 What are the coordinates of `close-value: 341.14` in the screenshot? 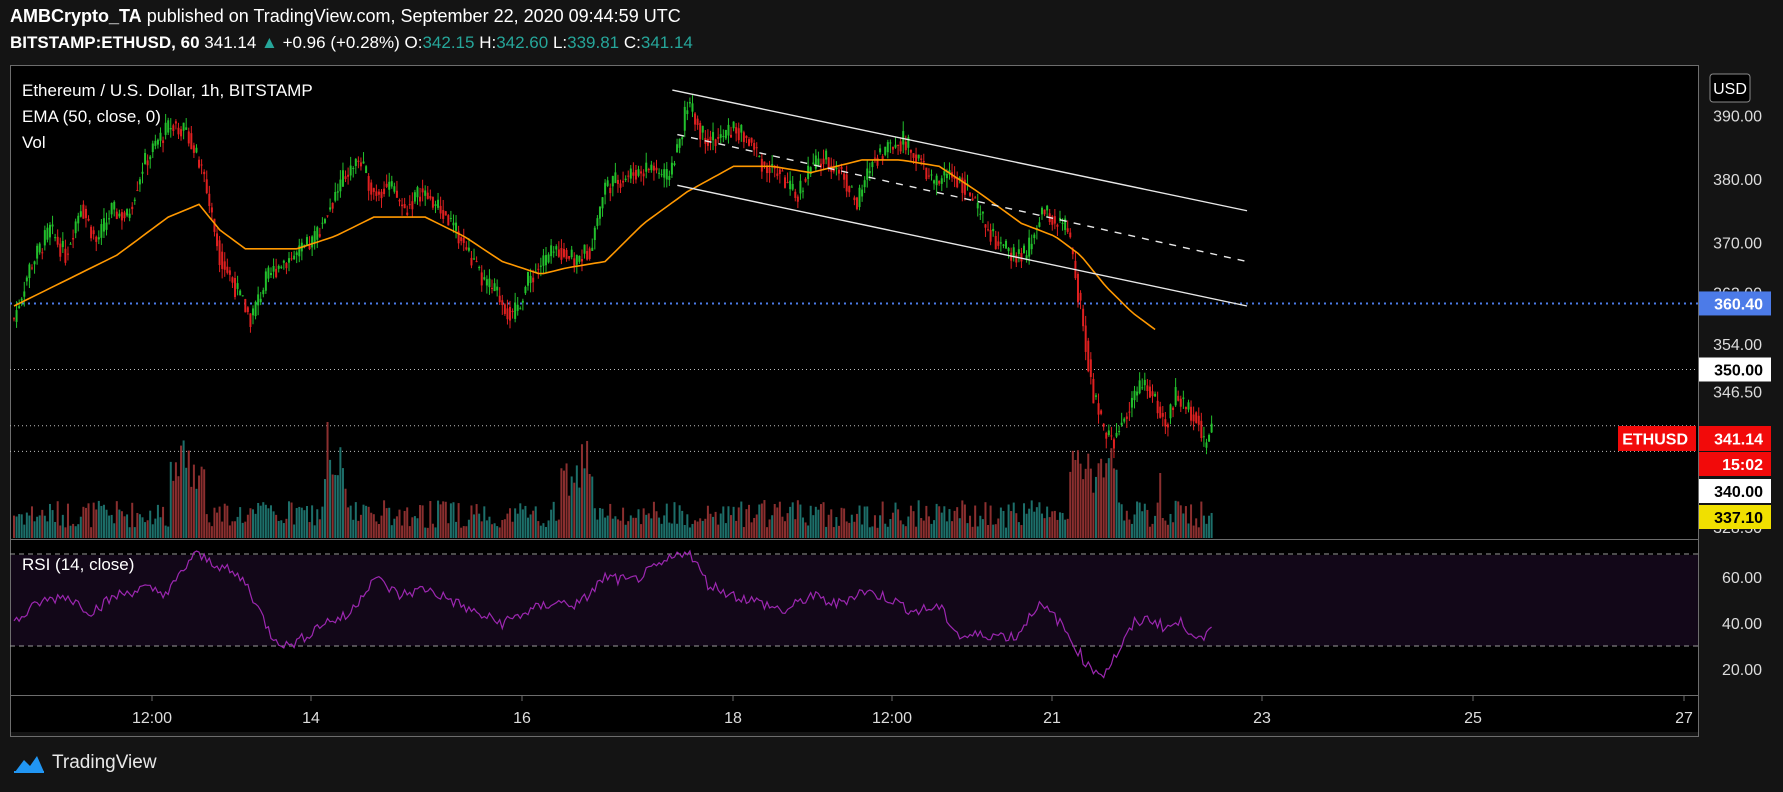 It's located at (666, 42).